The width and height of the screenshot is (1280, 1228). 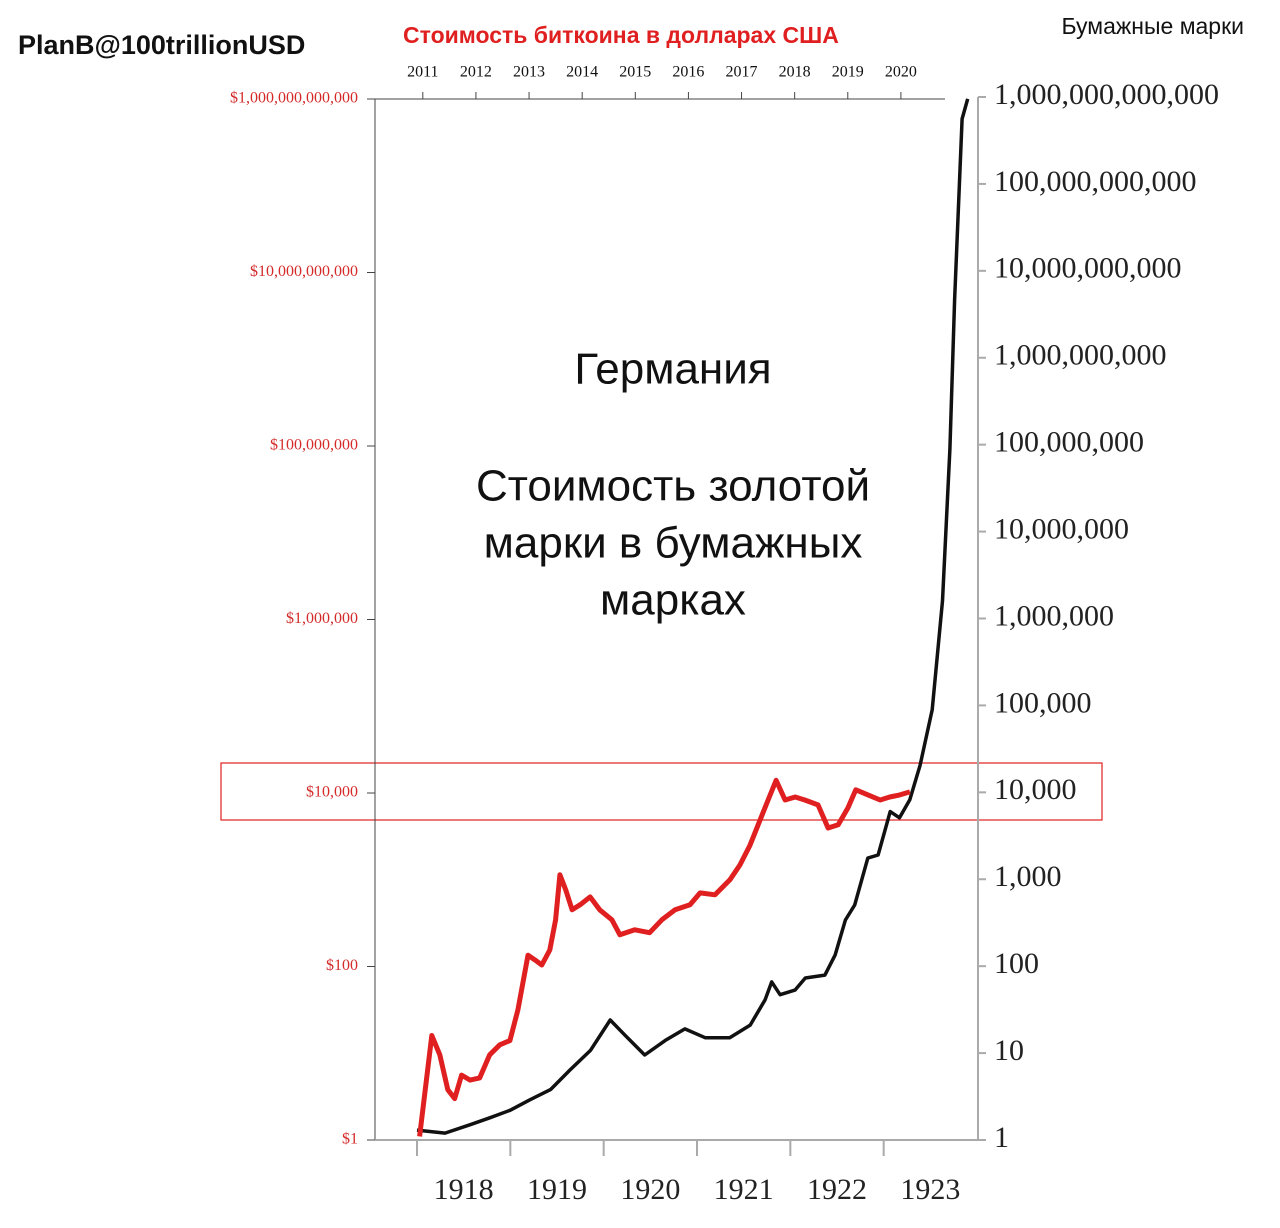 What do you see at coordinates (742, 72) in the screenshot?
I see `x-tick-label: 2017` at bounding box center [742, 72].